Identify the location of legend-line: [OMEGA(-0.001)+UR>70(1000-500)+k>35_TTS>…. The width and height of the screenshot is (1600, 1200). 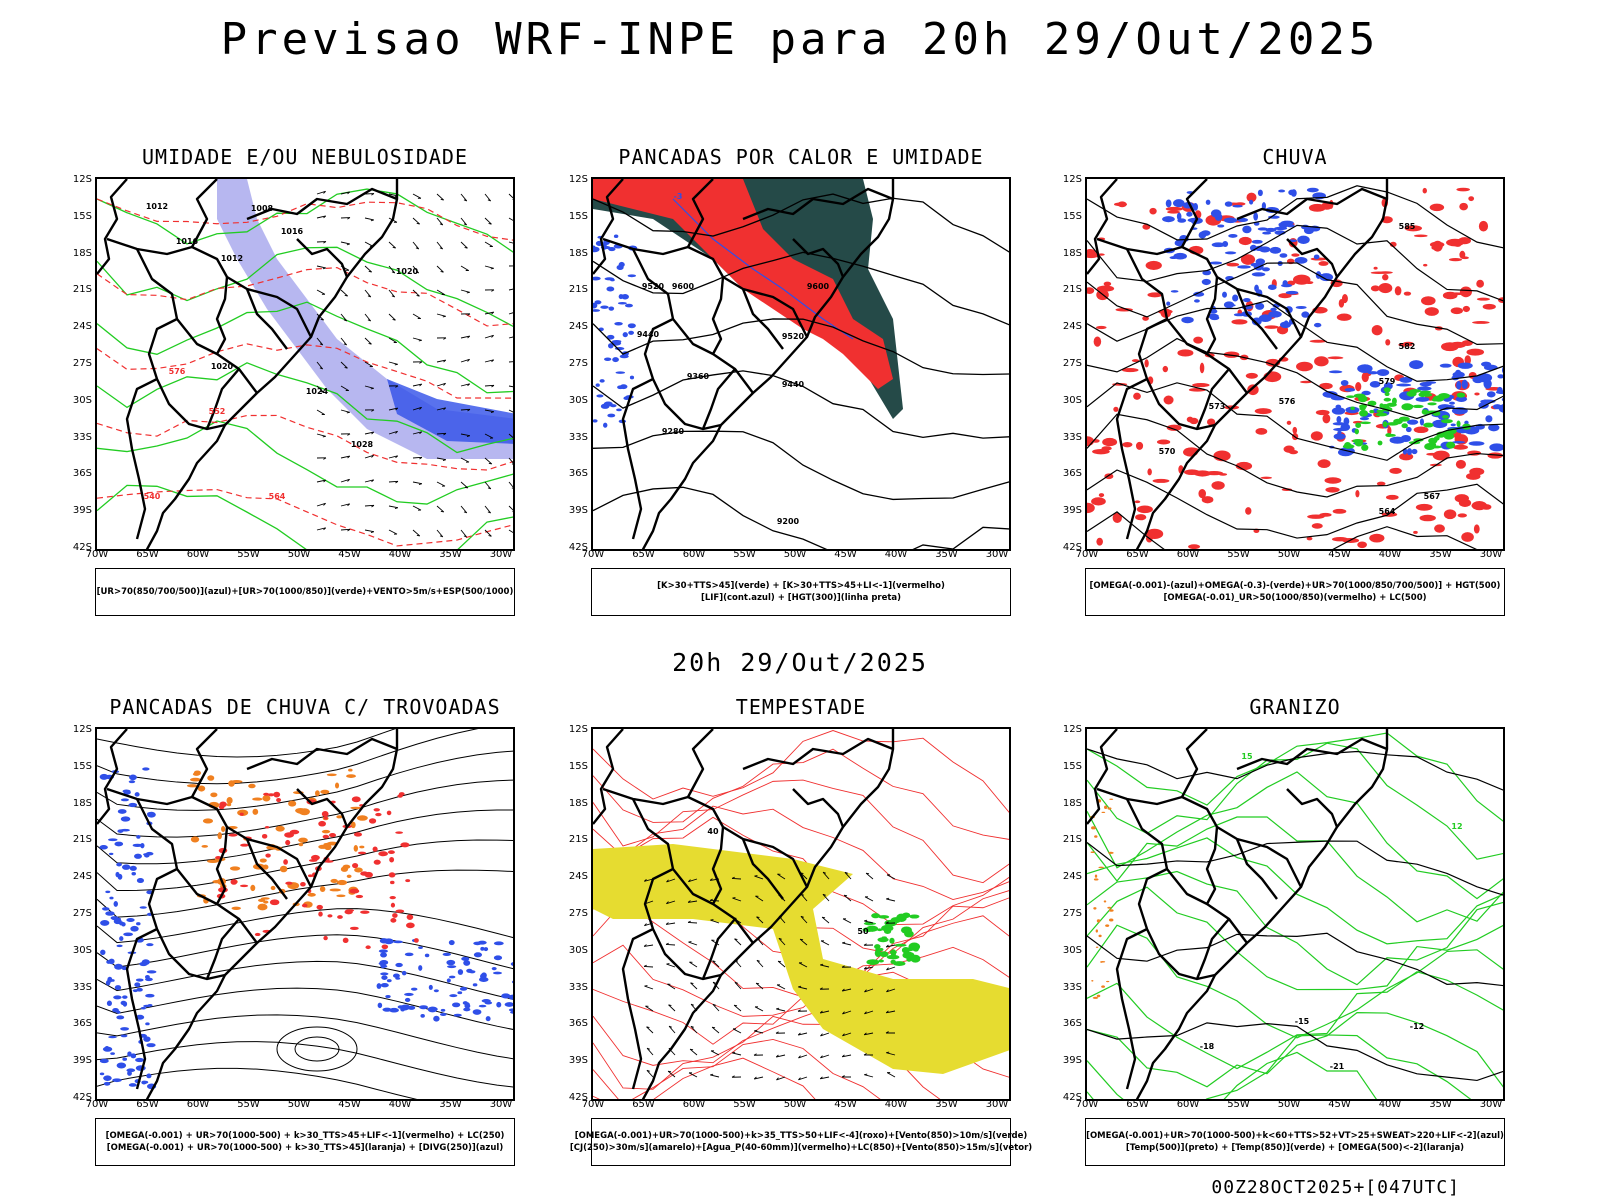
(801, 1136).